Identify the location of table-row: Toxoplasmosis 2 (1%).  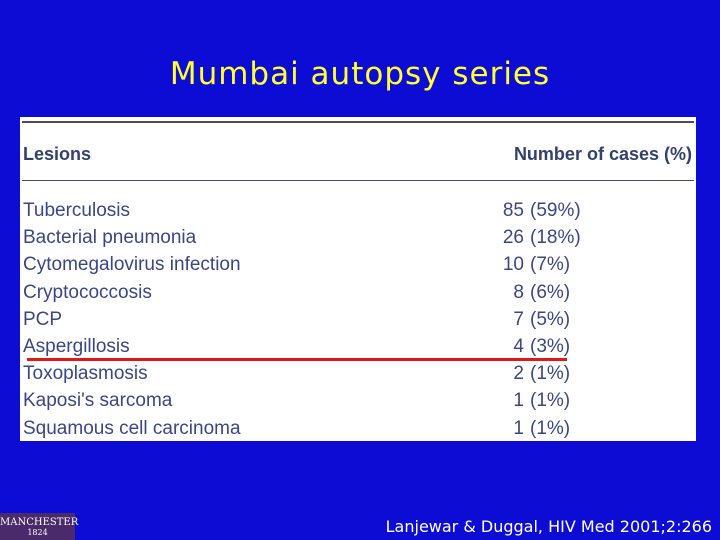
(358, 374).